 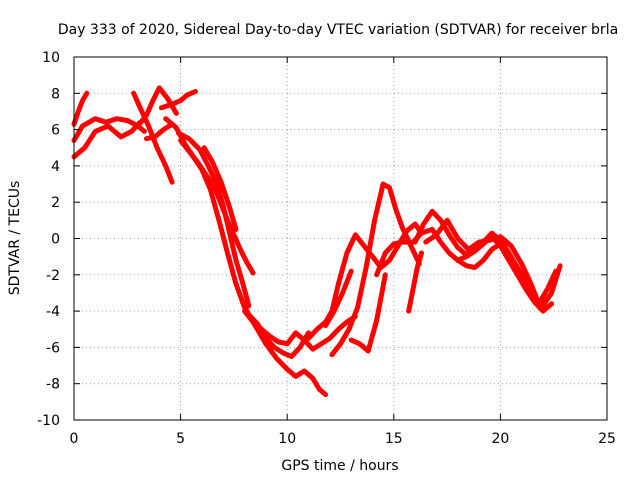 I want to click on y-tick-label: -8, so click(x=53, y=385).